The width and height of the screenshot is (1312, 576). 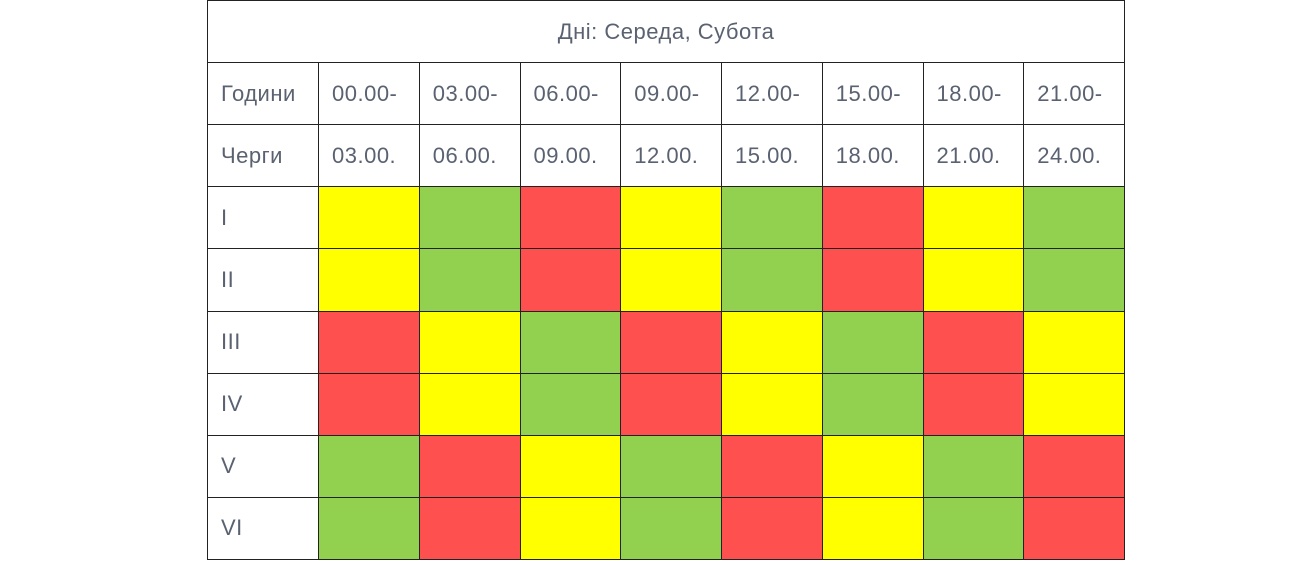 What do you see at coordinates (973, 94) in the screenshot?
I see `time-slot-start: 18.00-` at bounding box center [973, 94].